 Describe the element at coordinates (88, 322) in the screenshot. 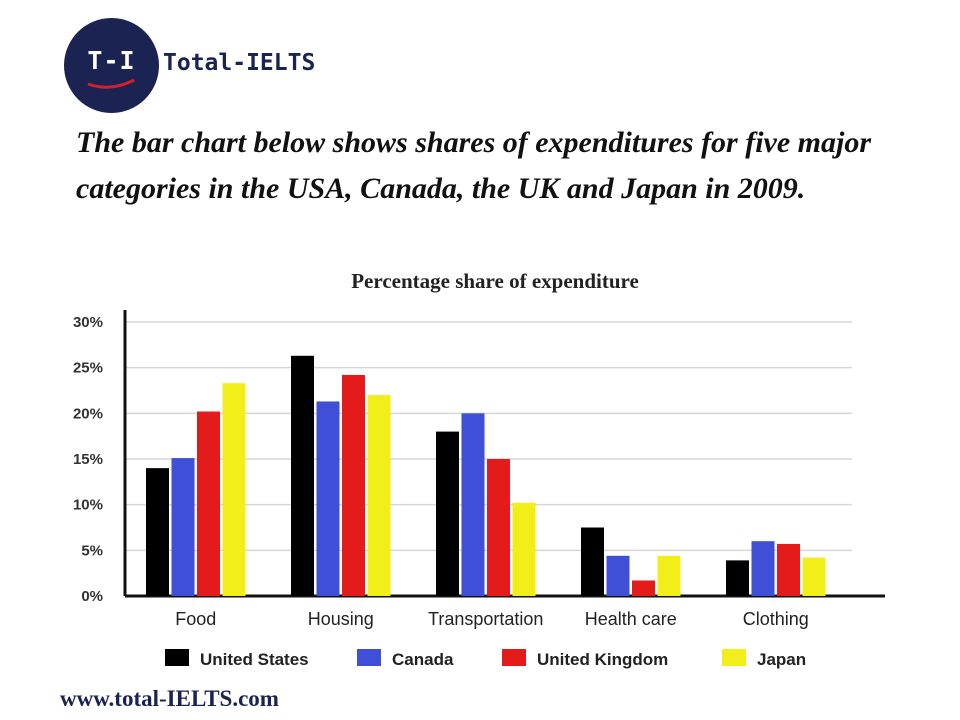

I see `y-tick-label: 30%` at that location.